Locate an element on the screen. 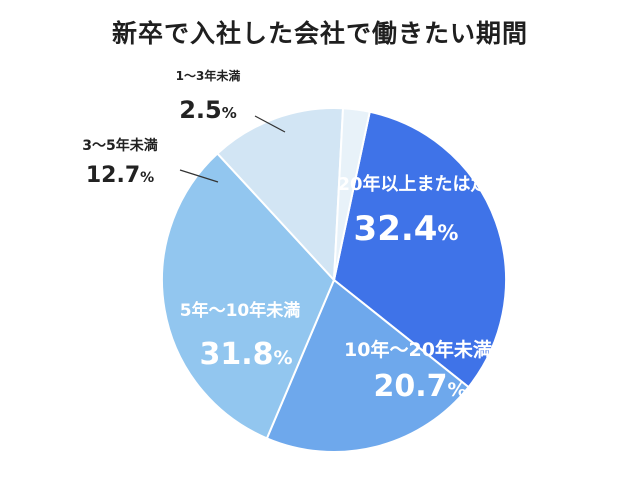 This screenshot has height=480, width=640. slice-value-label: 31.8% is located at coordinates (245, 354).